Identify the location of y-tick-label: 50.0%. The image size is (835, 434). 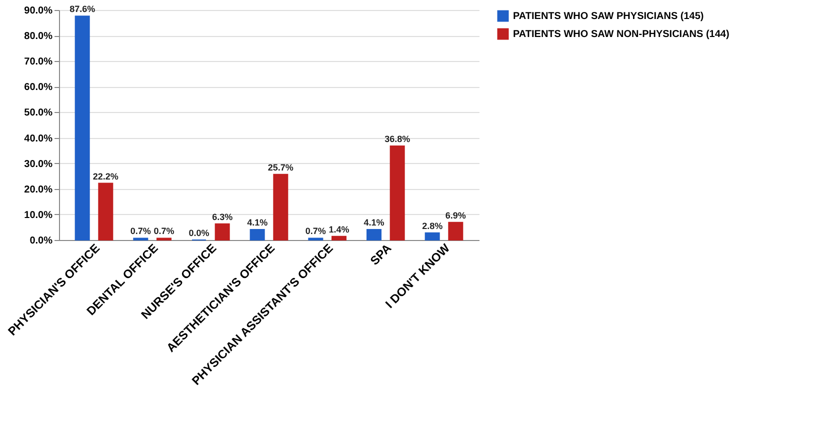
(38, 113).